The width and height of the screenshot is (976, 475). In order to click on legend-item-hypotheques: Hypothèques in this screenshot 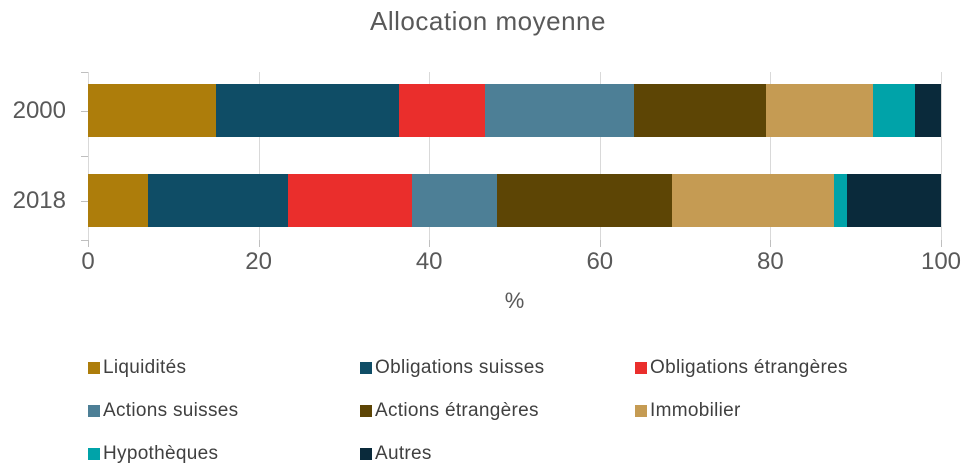, I will do `click(153, 454)`.